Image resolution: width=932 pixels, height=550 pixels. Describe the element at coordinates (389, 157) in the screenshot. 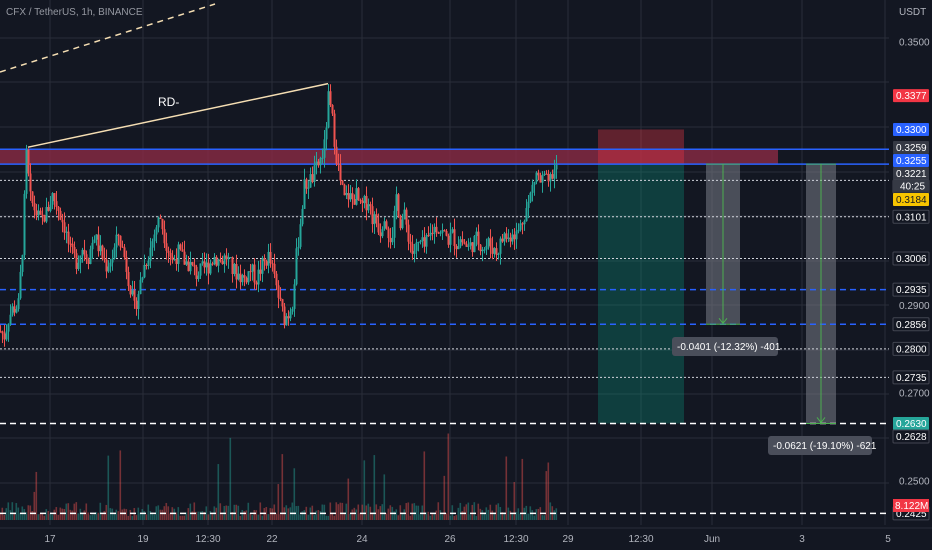

I see `resistance-zone` at that location.